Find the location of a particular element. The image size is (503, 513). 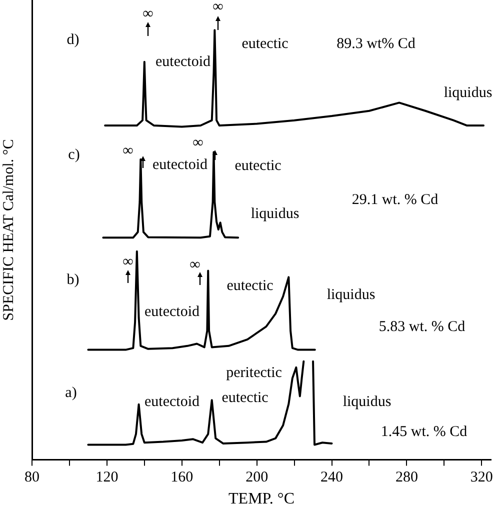

annotation: peritectic is located at coordinates (254, 372).